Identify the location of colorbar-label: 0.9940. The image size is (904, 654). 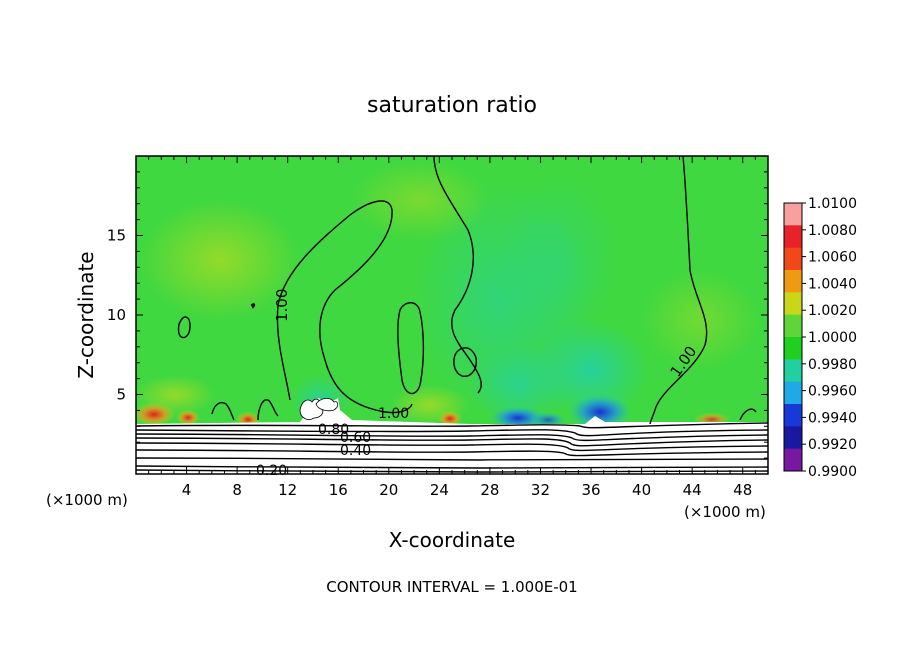
(832, 418).